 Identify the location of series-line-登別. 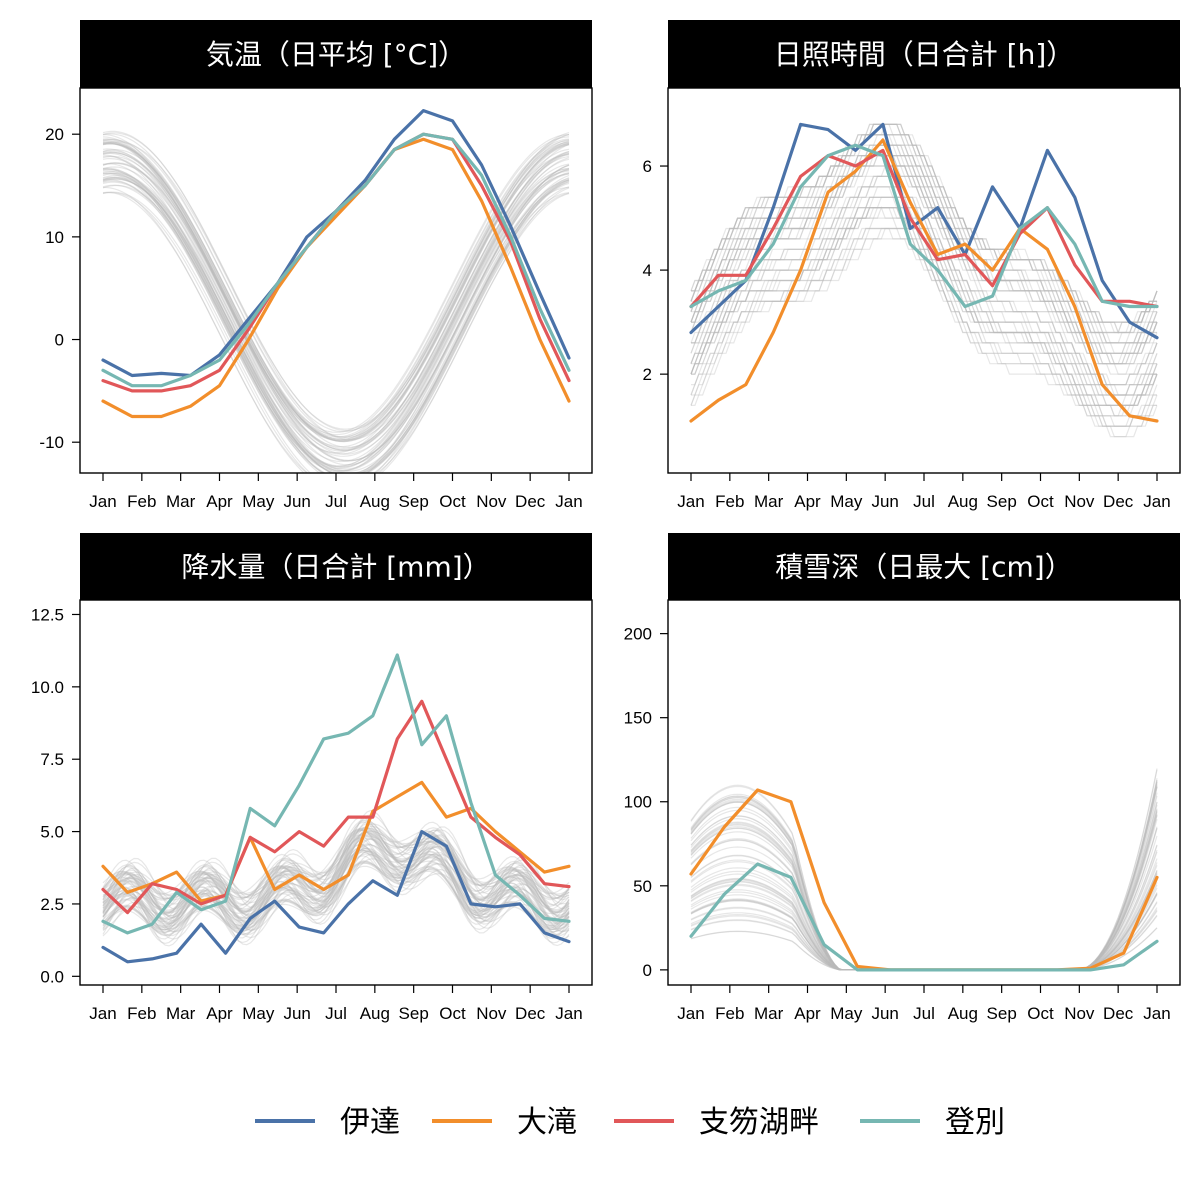
(924, 917).